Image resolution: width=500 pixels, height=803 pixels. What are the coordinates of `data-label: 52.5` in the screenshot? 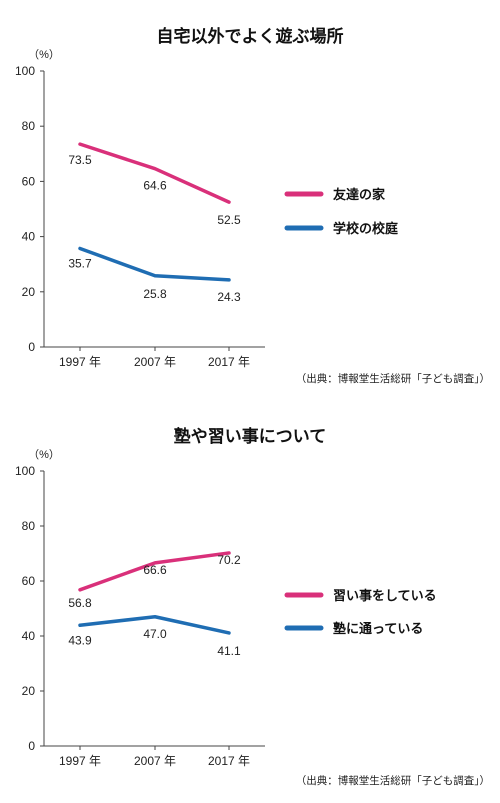 It's located at (229, 220).